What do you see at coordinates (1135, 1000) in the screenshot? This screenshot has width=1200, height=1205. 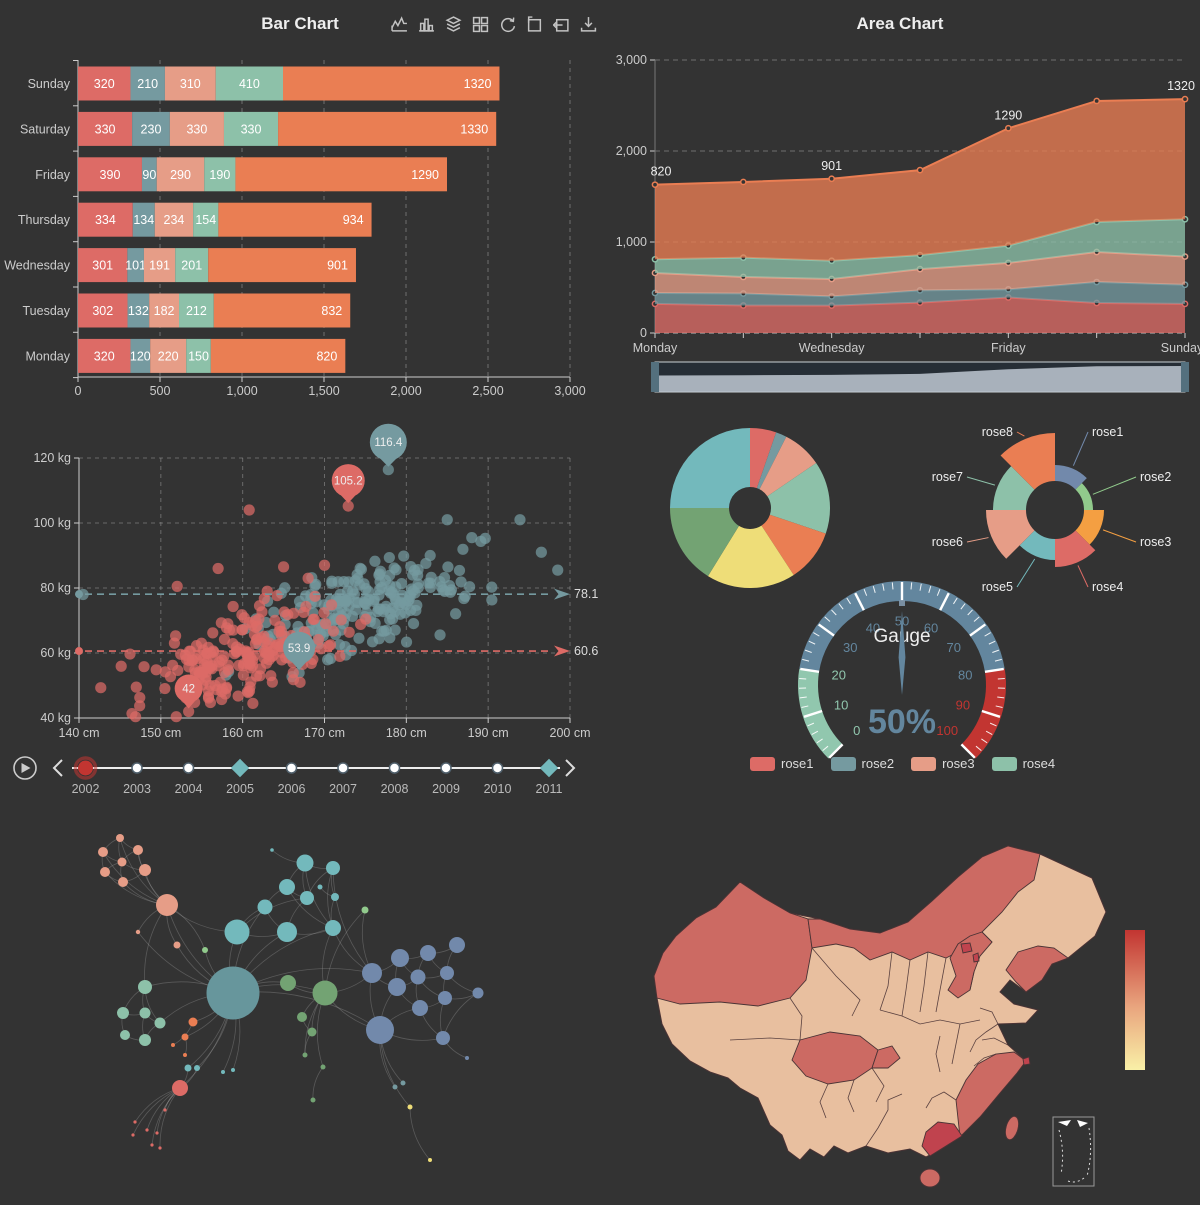 I see `visualmap-colorbar` at bounding box center [1135, 1000].